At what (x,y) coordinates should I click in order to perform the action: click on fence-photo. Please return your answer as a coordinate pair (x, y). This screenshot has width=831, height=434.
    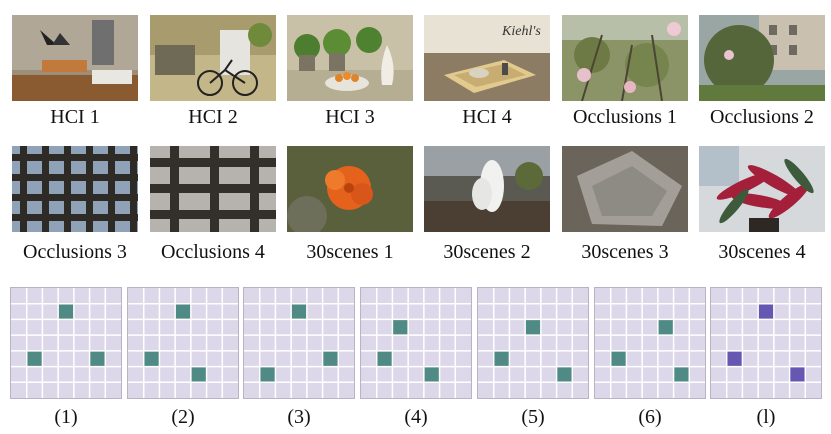
    Looking at the image, I should click on (213, 189).